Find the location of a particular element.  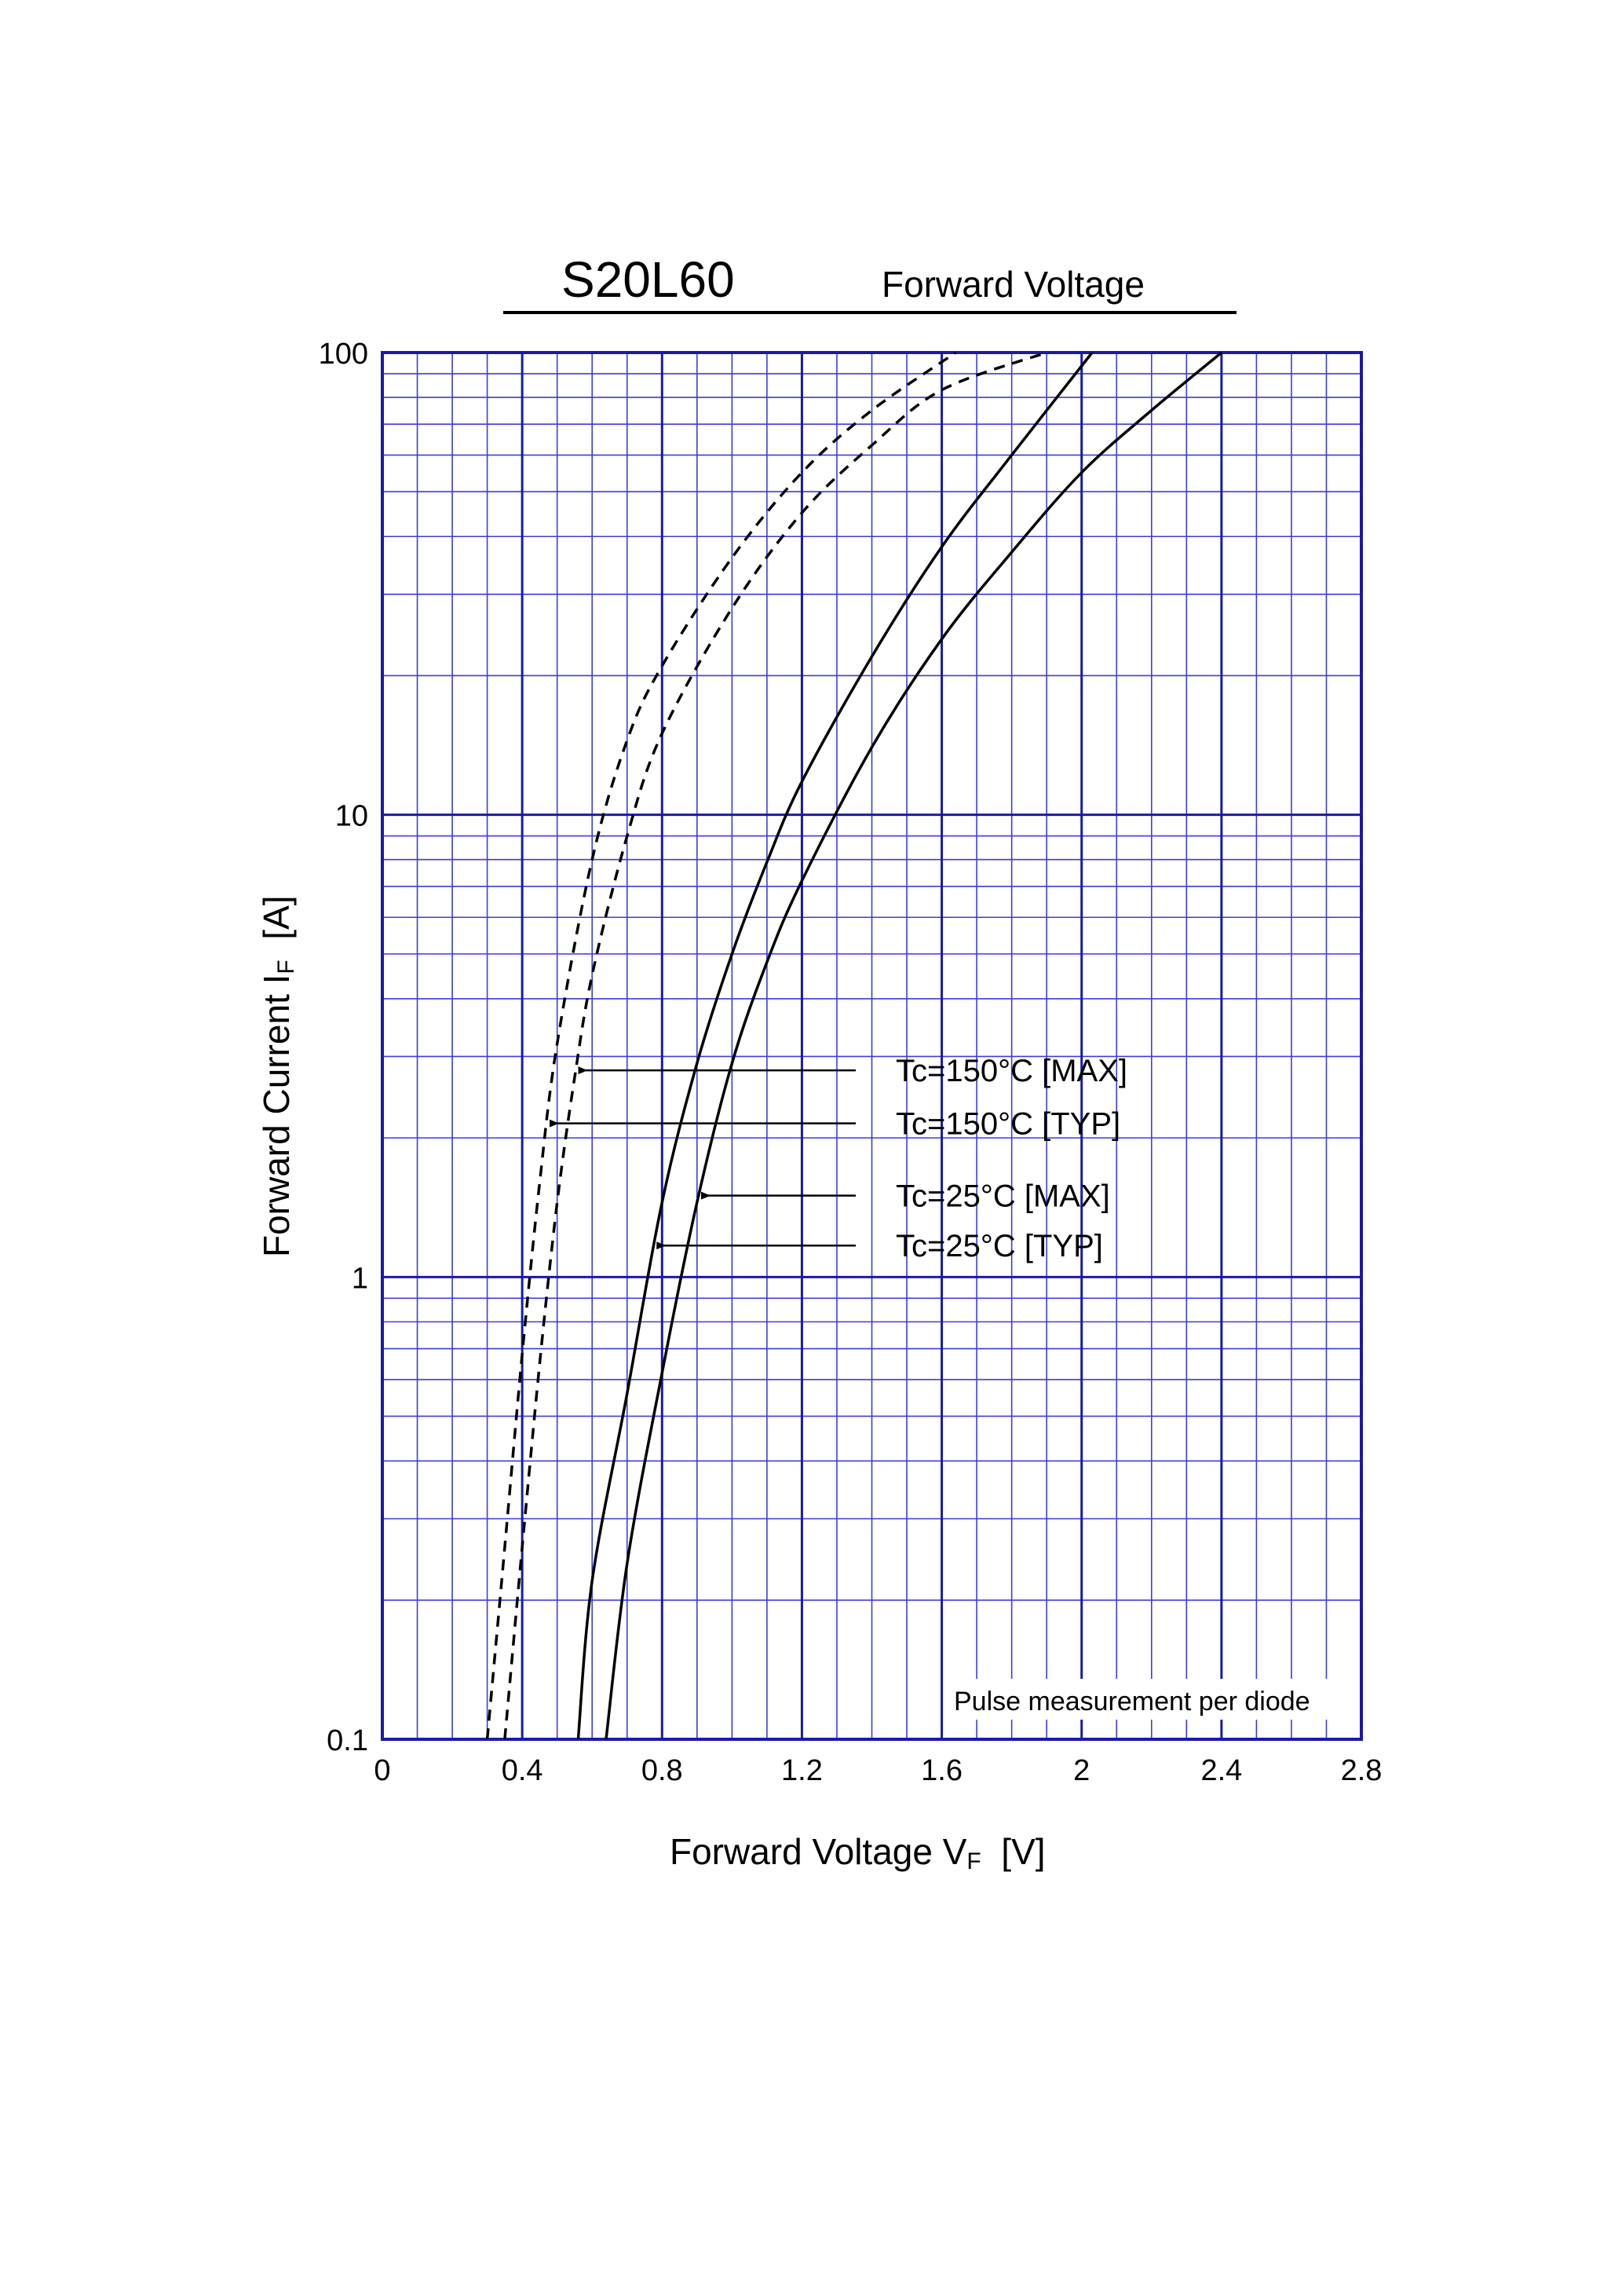

chart-subtitle: Forward Voltage is located at coordinates (1013, 284).